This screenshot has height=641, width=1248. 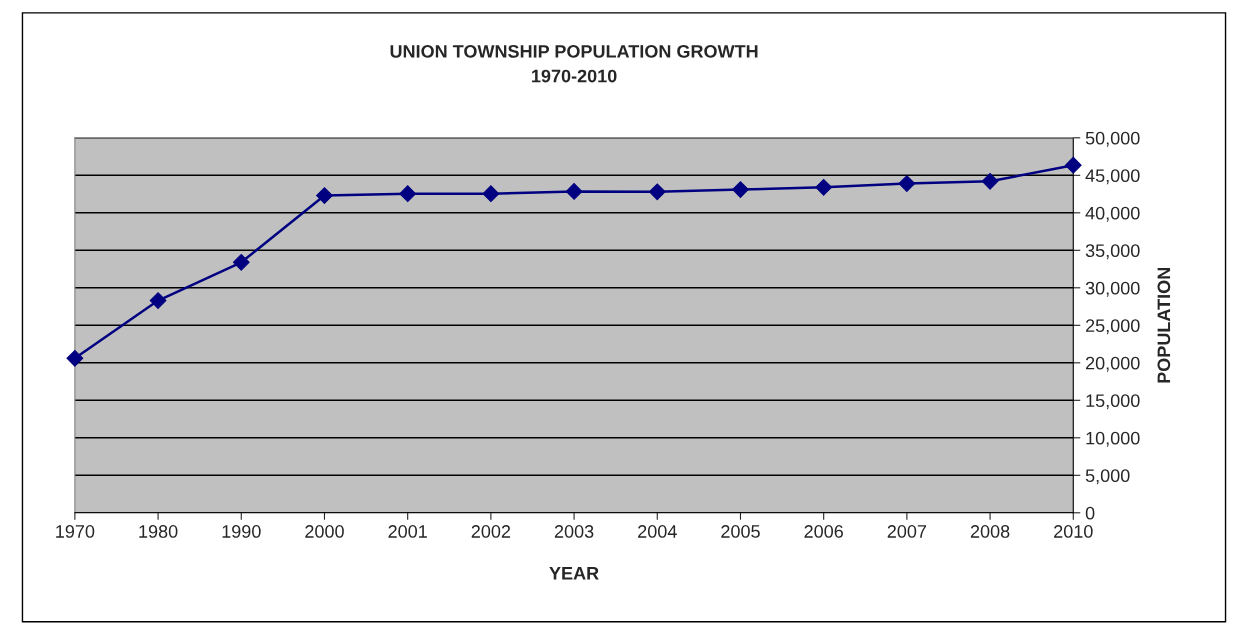 What do you see at coordinates (75, 531) in the screenshot?
I see `x-tick-label: 1970` at bounding box center [75, 531].